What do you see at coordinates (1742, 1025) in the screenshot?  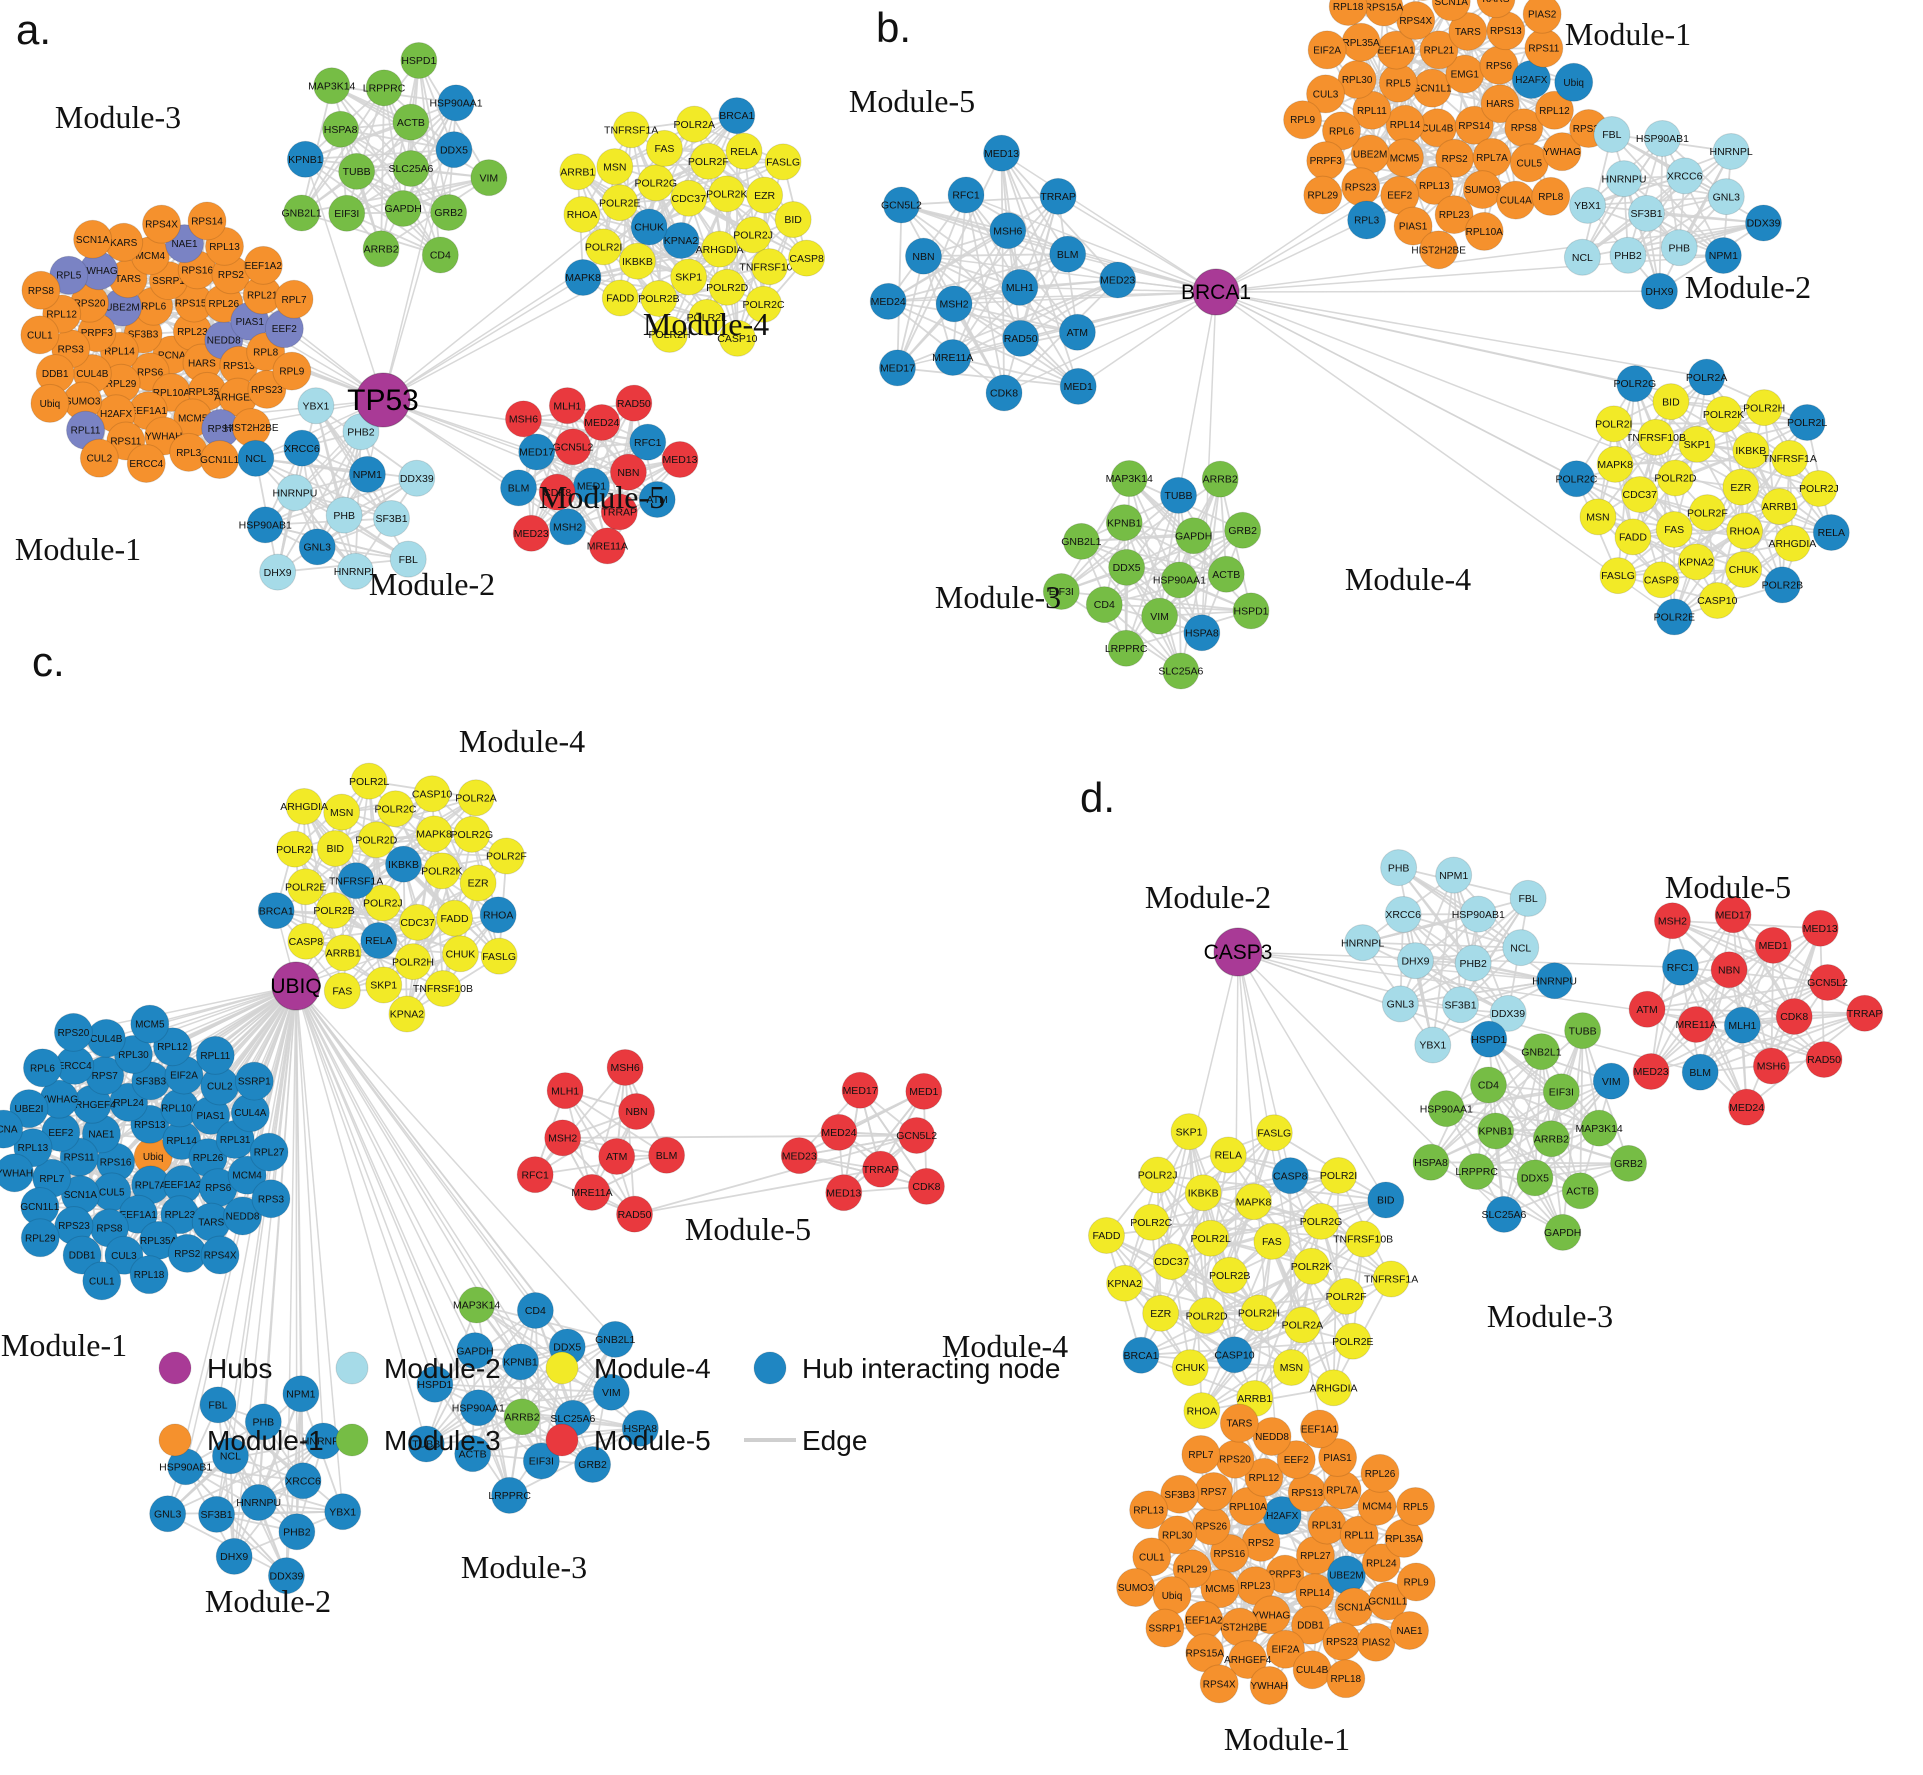 I see `node-MLH1: MLH1` at bounding box center [1742, 1025].